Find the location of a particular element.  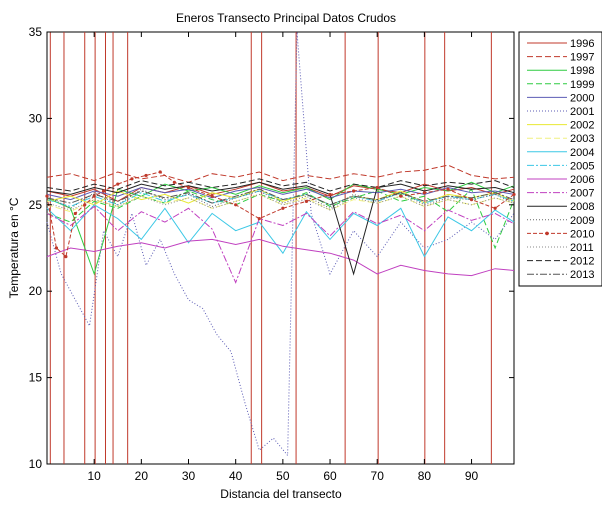

series-line-2007 is located at coordinates (280, 244).